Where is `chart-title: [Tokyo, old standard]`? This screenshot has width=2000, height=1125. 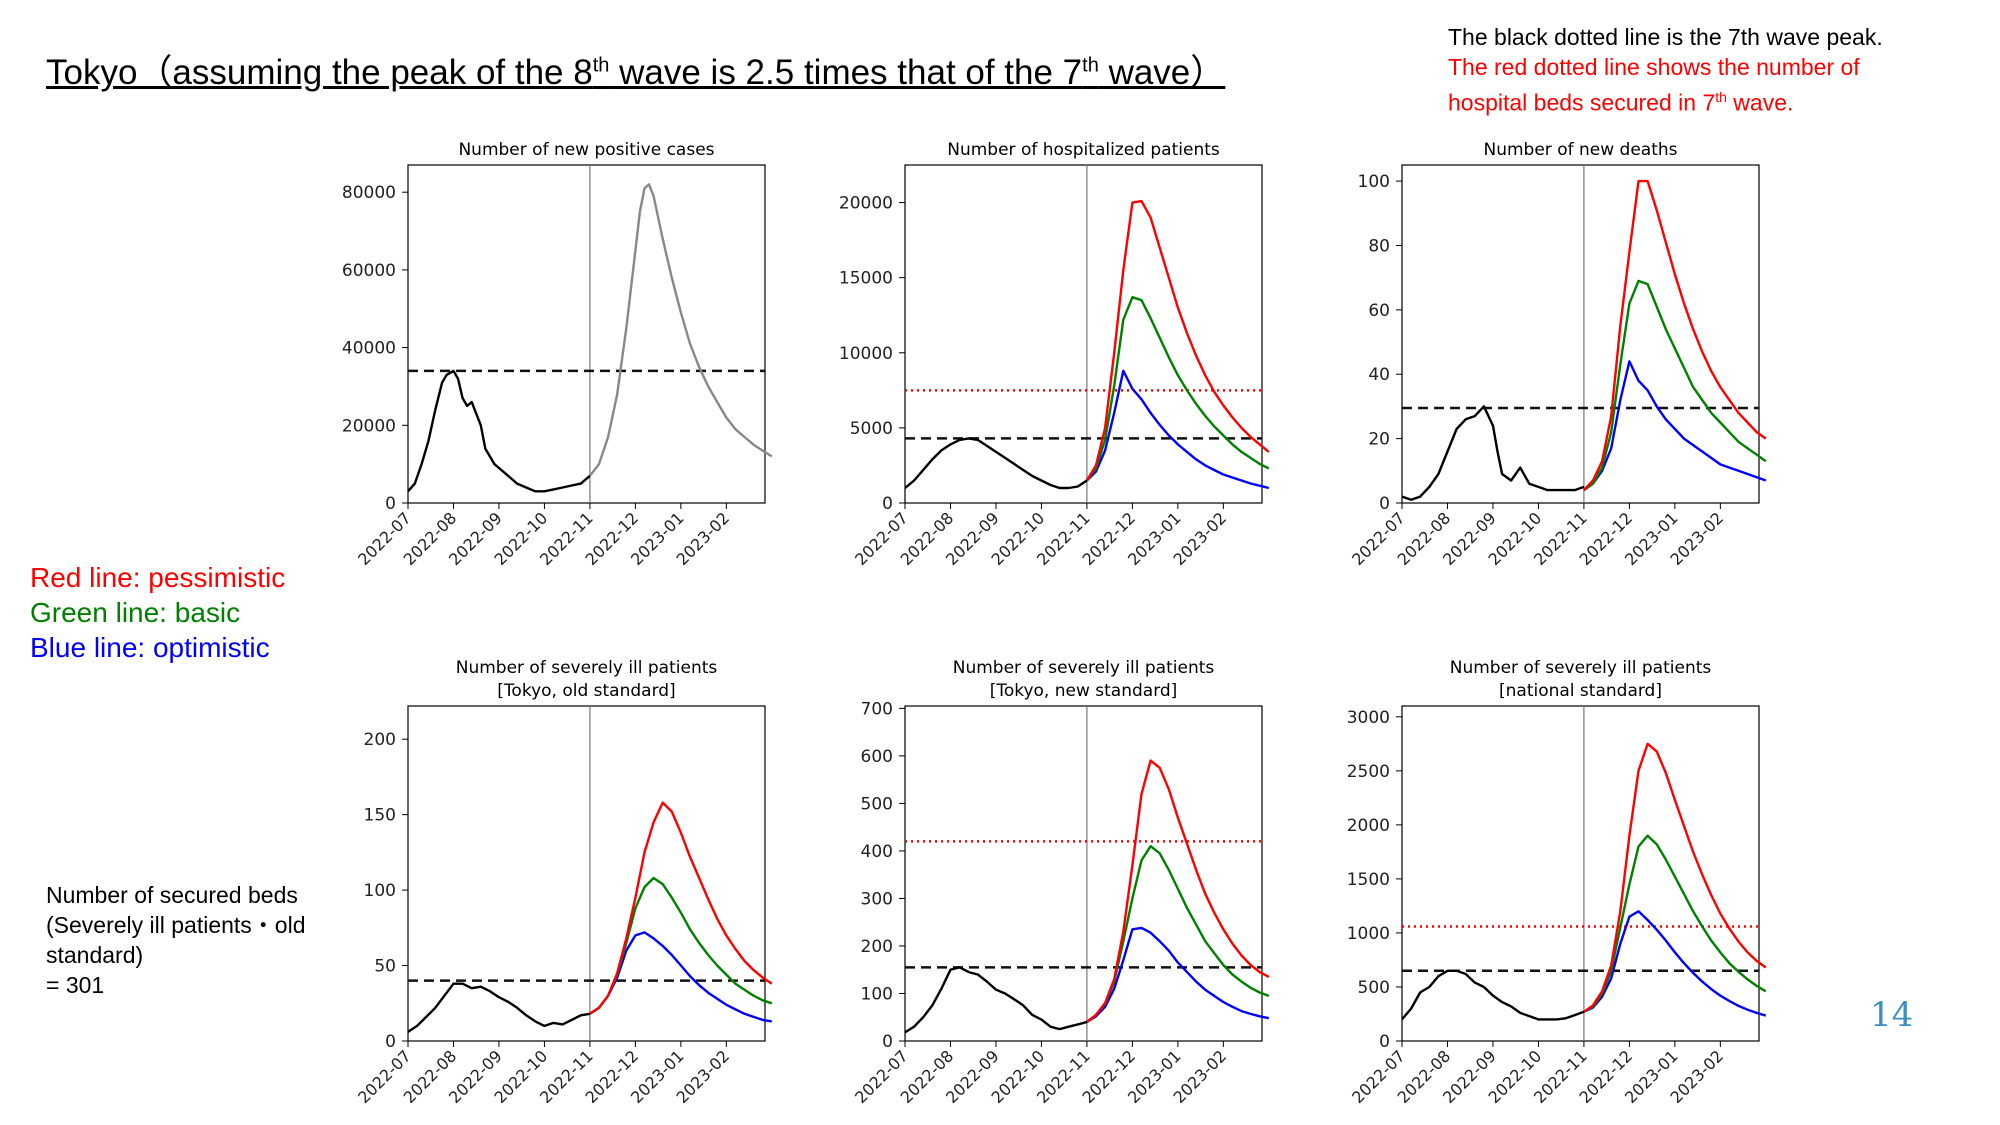 chart-title: [Tokyo, old standard] is located at coordinates (586, 691).